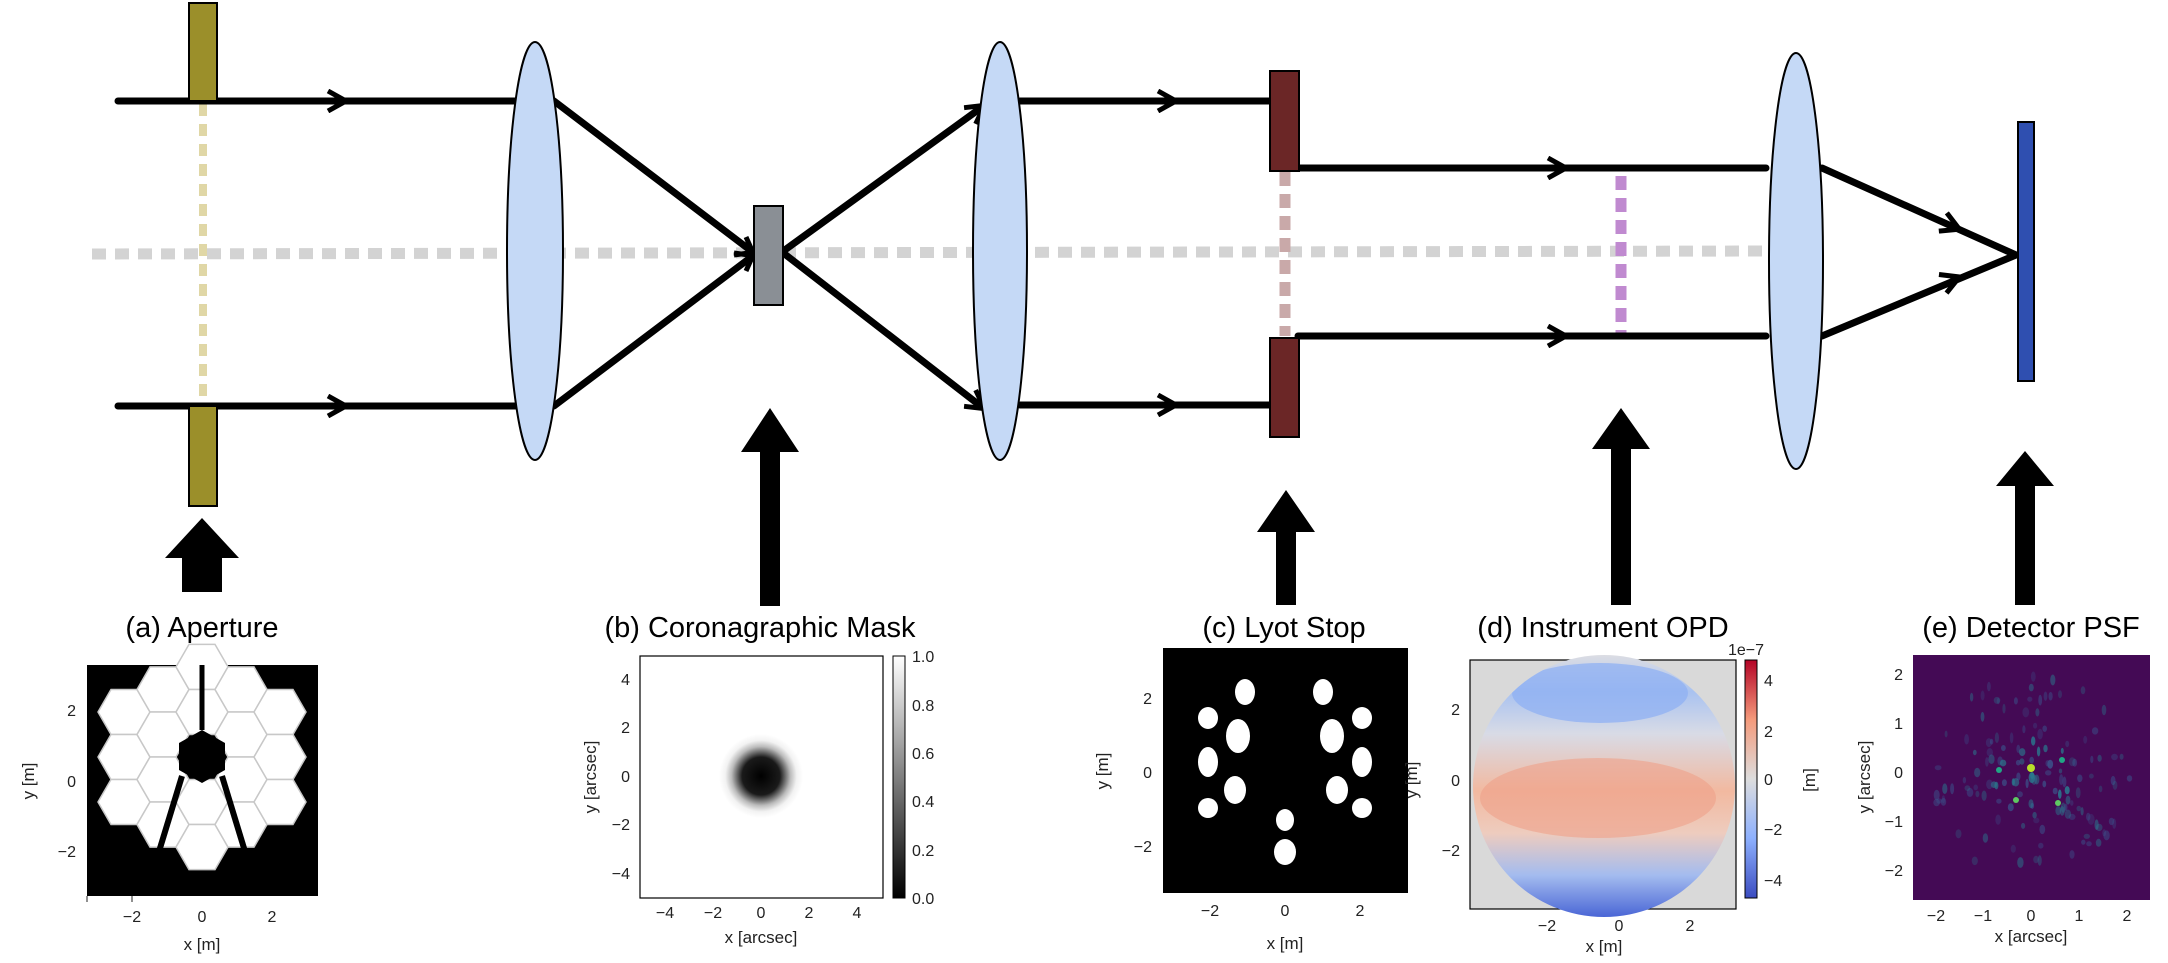 The image size is (2168, 963). I want to click on y-tick-label: −4, so click(621, 874).